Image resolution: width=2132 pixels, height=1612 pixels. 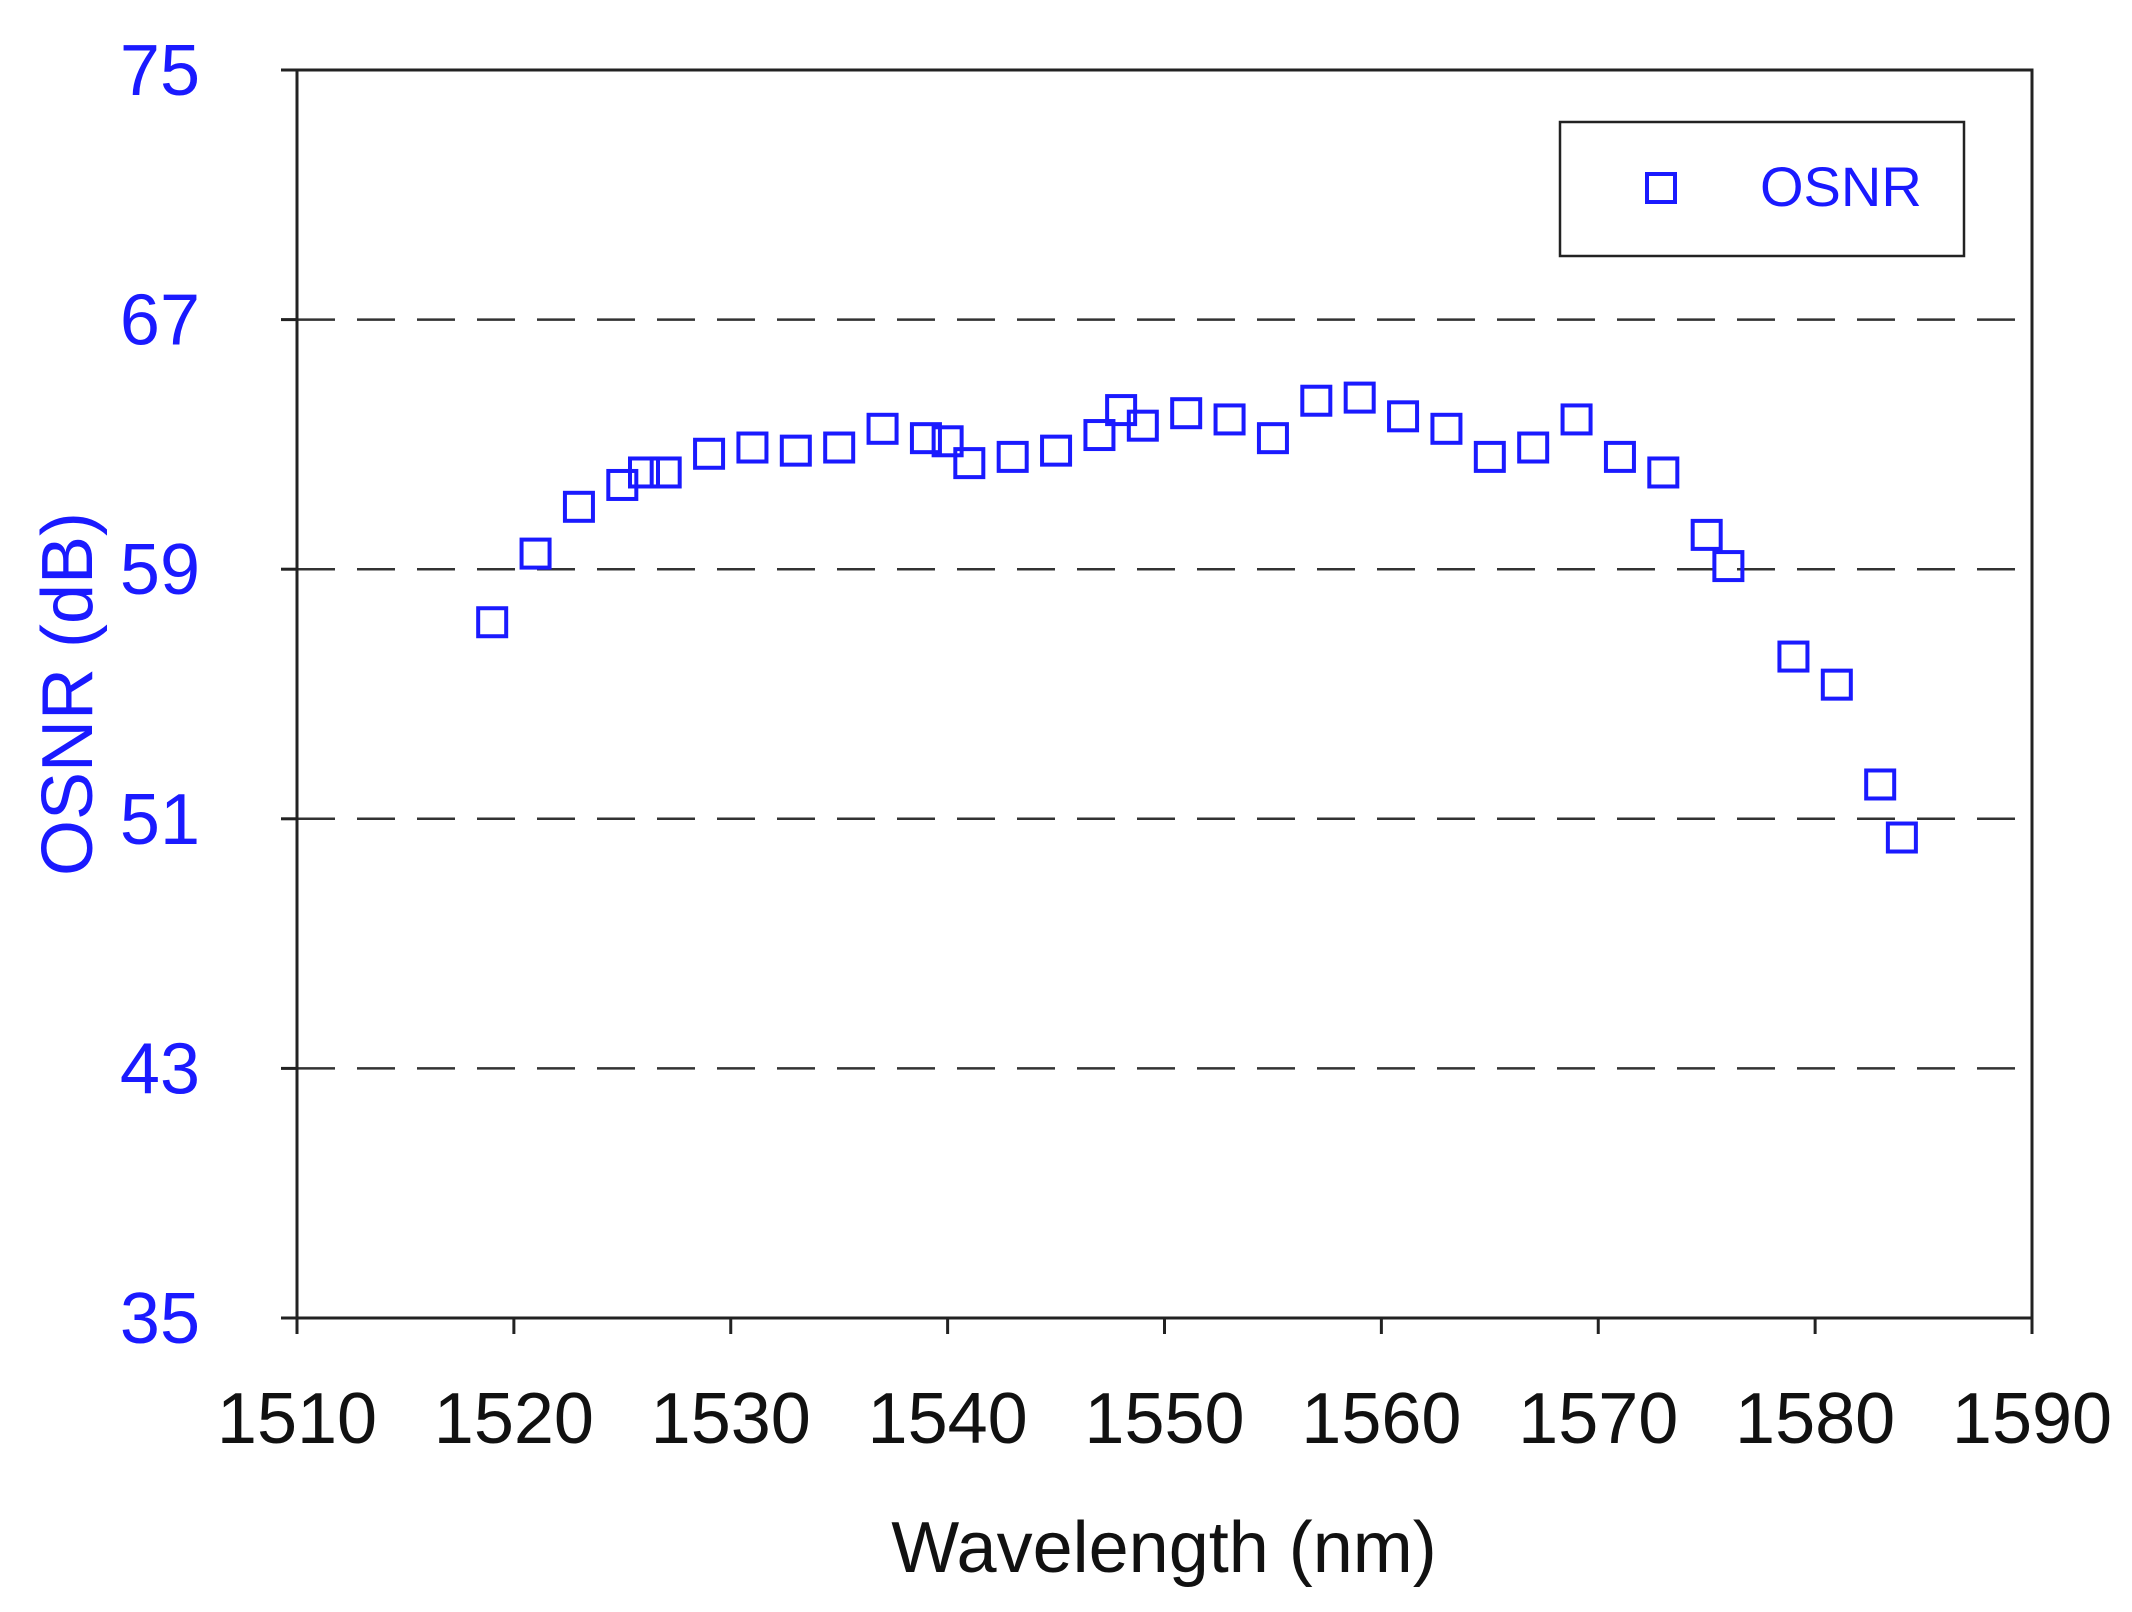 What do you see at coordinates (160, 820) in the screenshot?
I see `y-tick-label-51: 51` at bounding box center [160, 820].